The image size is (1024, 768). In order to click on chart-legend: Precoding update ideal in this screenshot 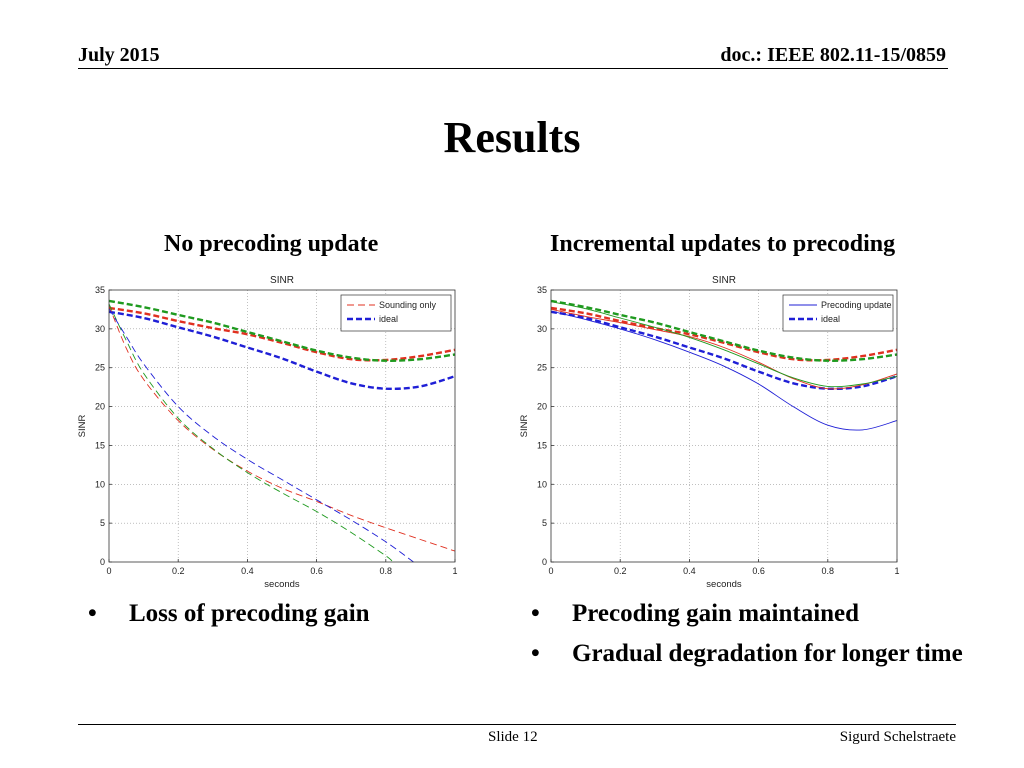, I will do `click(838, 313)`.